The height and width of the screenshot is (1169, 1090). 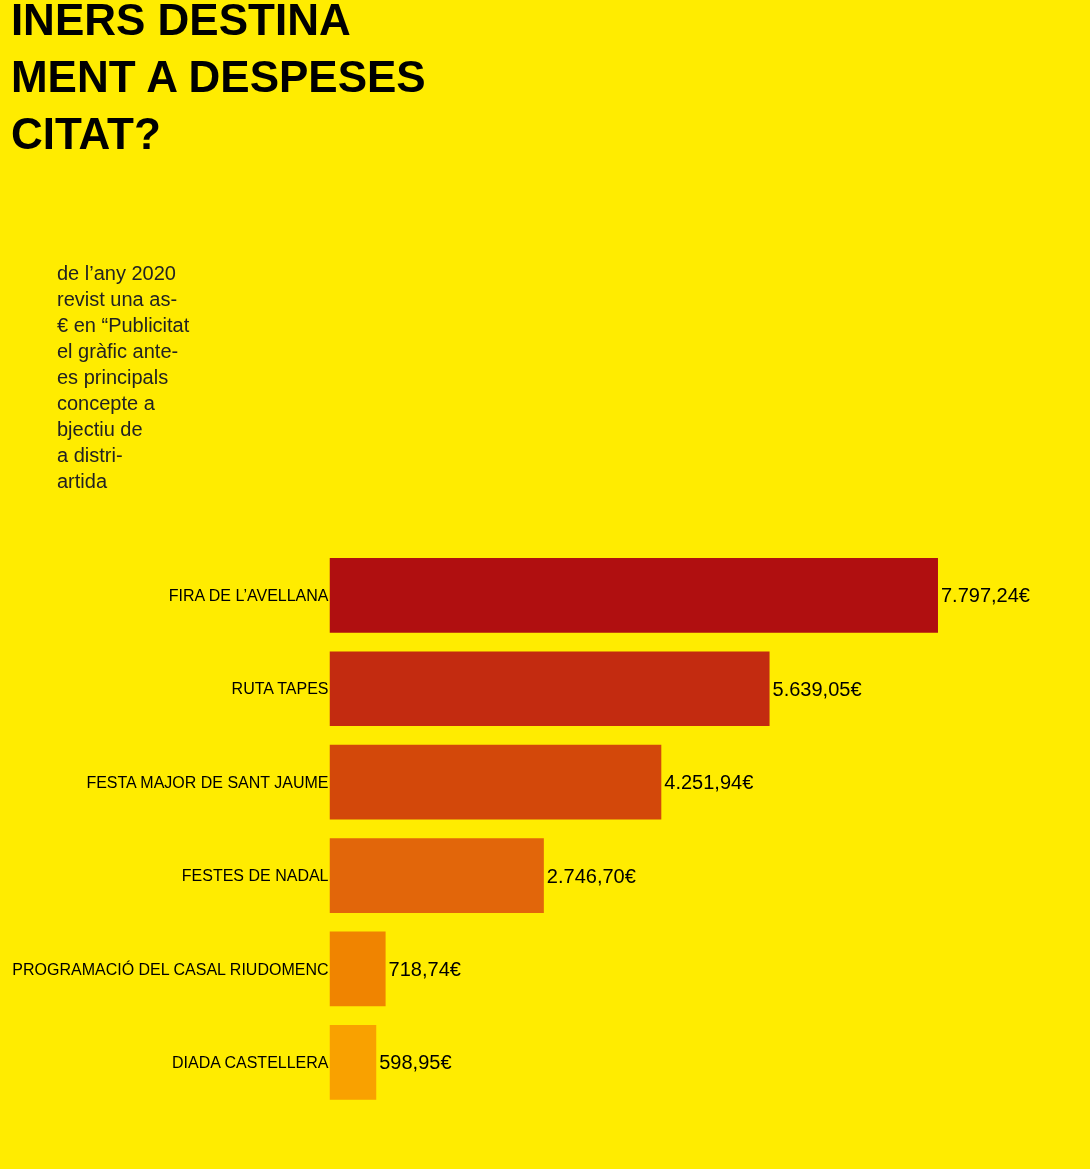 I want to click on y-tick-label: PROGRAMACIÓ DEL CASAL RIUDOMENC, so click(x=170, y=968).